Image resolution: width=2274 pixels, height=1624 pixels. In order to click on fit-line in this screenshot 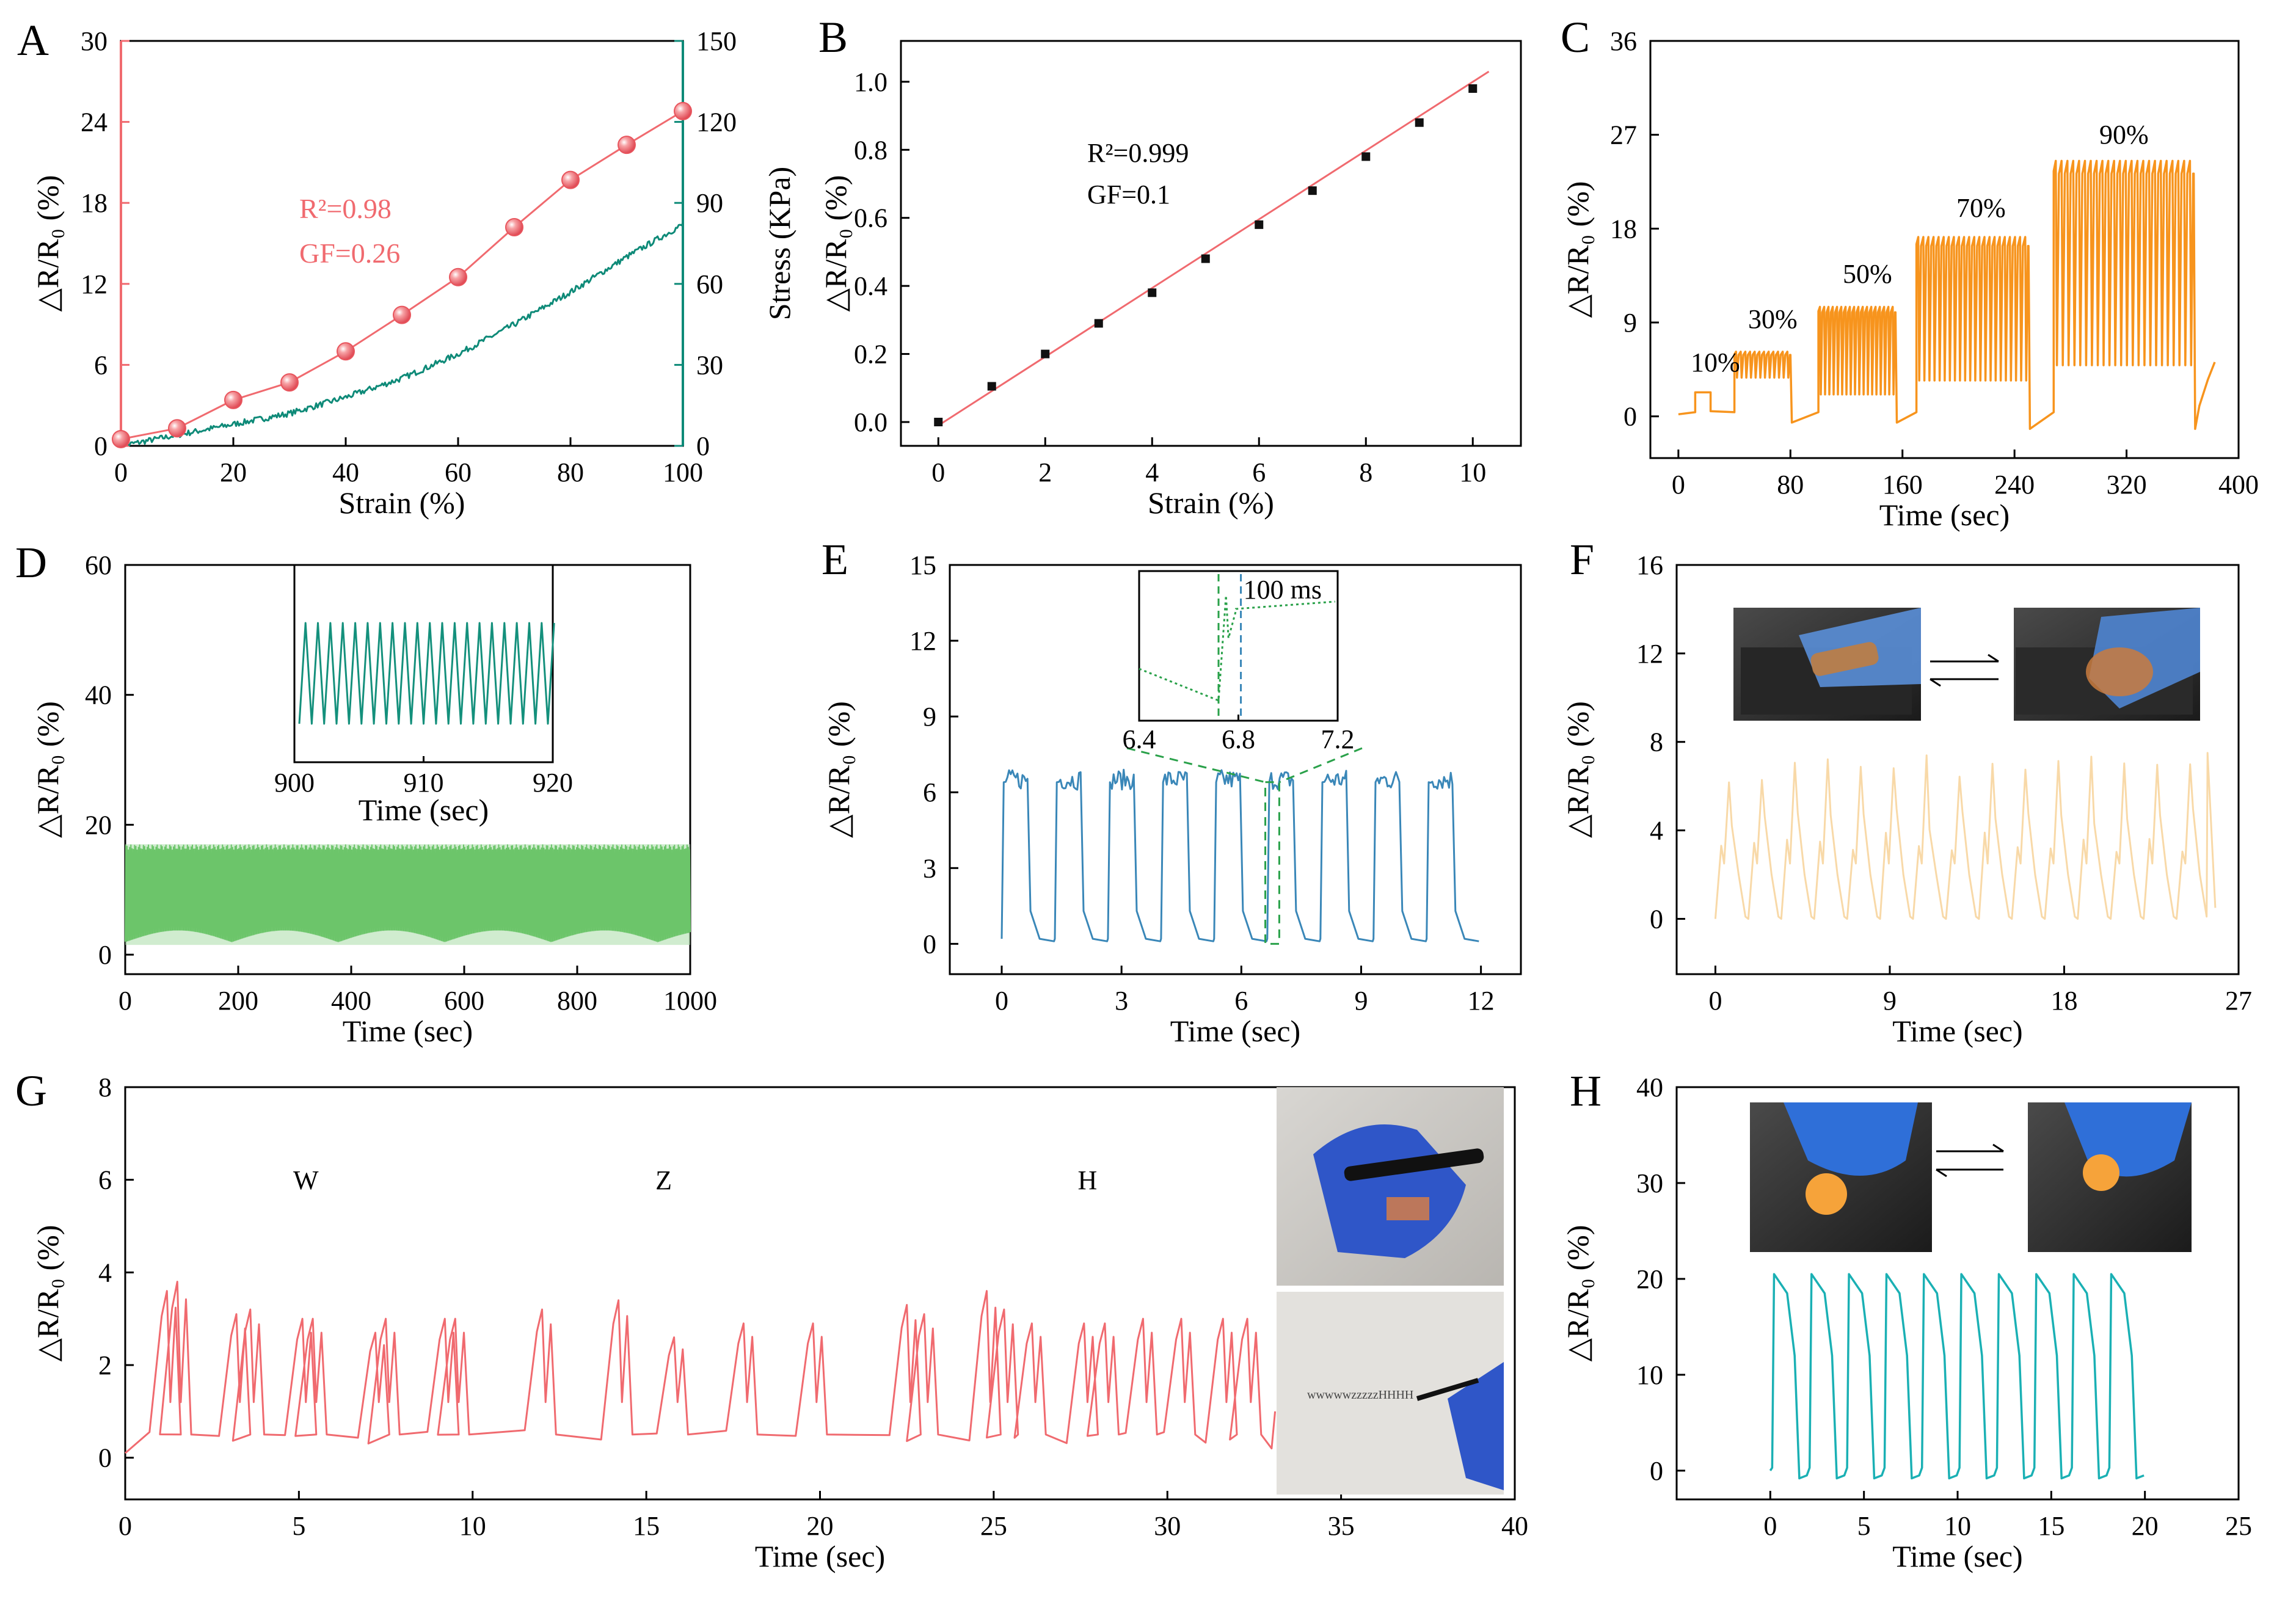, I will do `click(1214, 248)`.